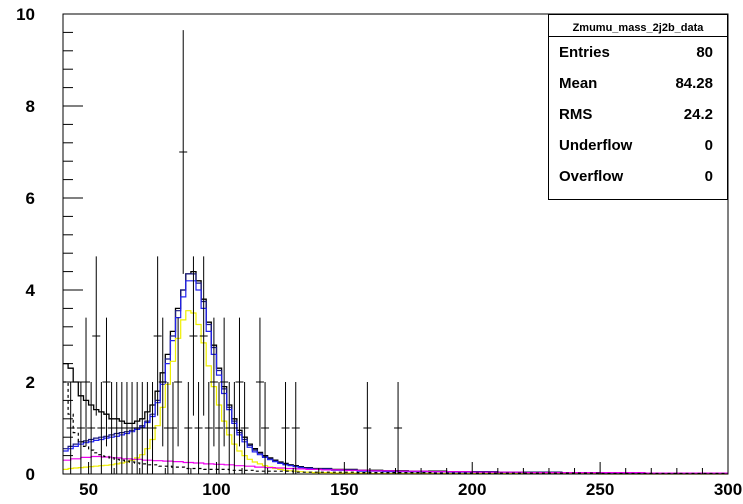  What do you see at coordinates (30, 382) in the screenshot?
I see `y-tick-label: 2` at bounding box center [30, 382].